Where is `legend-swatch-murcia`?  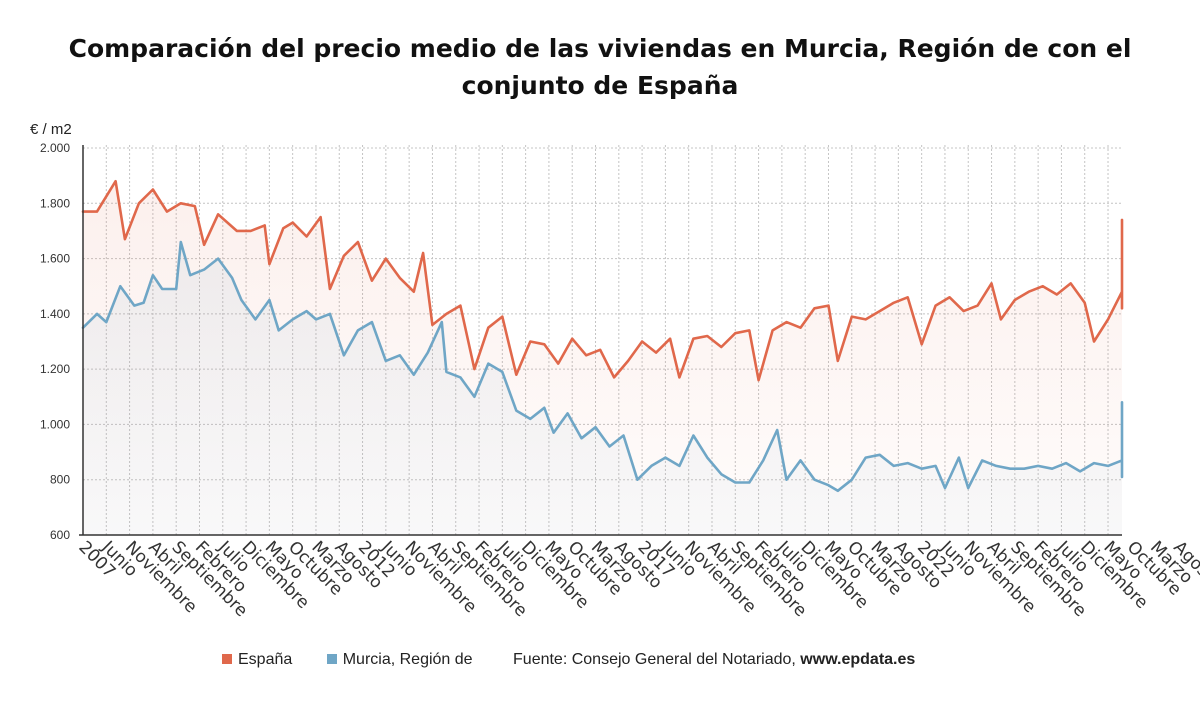 legend-swatch-murcia is located at coordinates (331, 659).